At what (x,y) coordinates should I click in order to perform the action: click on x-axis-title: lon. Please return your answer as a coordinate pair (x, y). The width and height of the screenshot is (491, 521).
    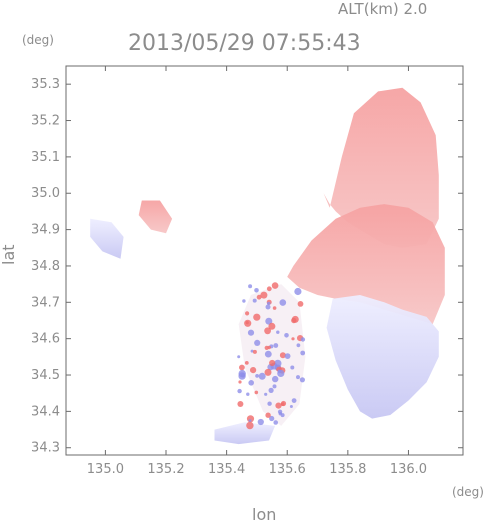
    Looking at the image, I should click on (264, 513).